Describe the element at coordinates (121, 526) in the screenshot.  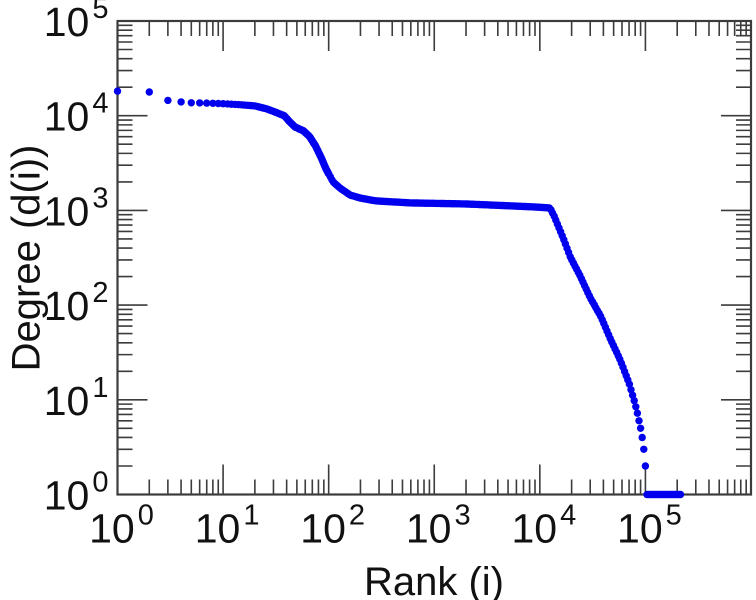
I see `x-tick-label: 10 0` at that location.